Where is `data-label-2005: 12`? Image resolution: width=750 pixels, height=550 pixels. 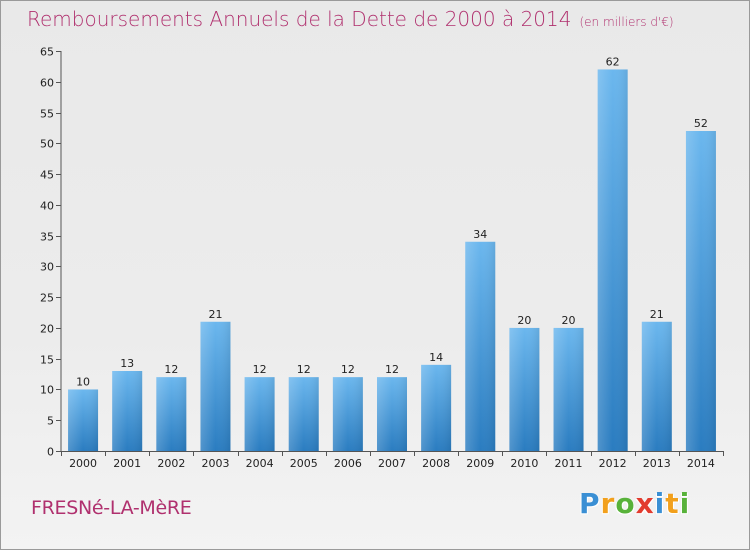
data-label-2005: 12 is located at coordinates (304, 369).